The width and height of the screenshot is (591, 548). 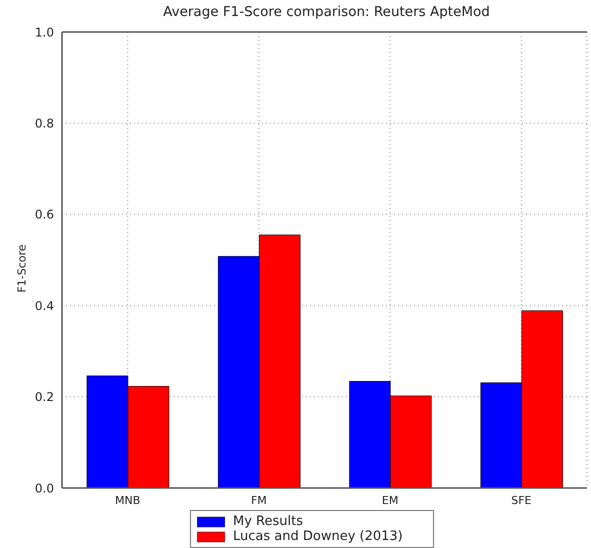 What do you see at coordinates (326, 12) in the screenshot?
I see `chart-title: Average F1-Score comparison: Reuters ApteMod` at bounding box center [326, 12].